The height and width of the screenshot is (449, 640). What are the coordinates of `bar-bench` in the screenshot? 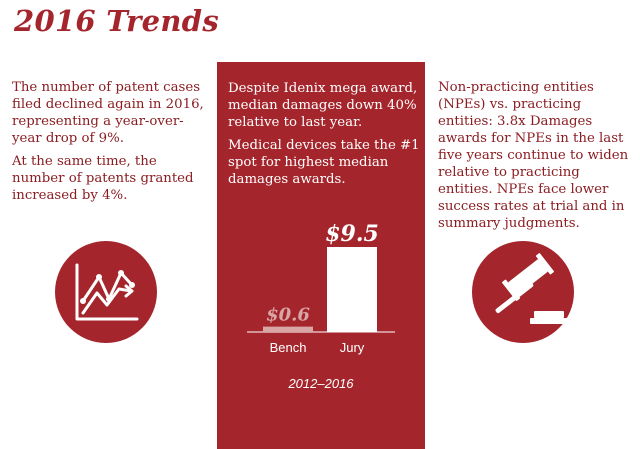 It's located at (288, 329).